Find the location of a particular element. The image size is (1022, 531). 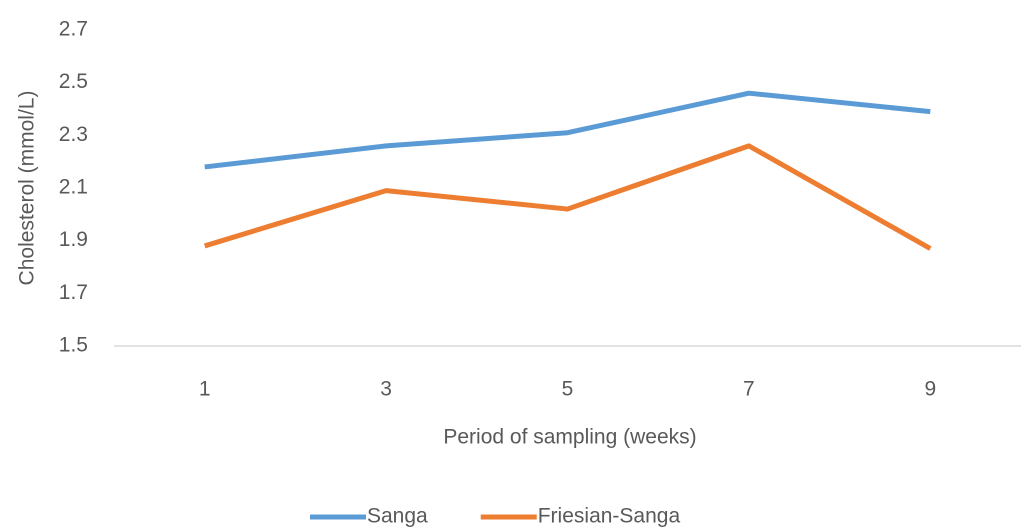

y-tick-label: 1.7 is located at coordinates (73, 292).